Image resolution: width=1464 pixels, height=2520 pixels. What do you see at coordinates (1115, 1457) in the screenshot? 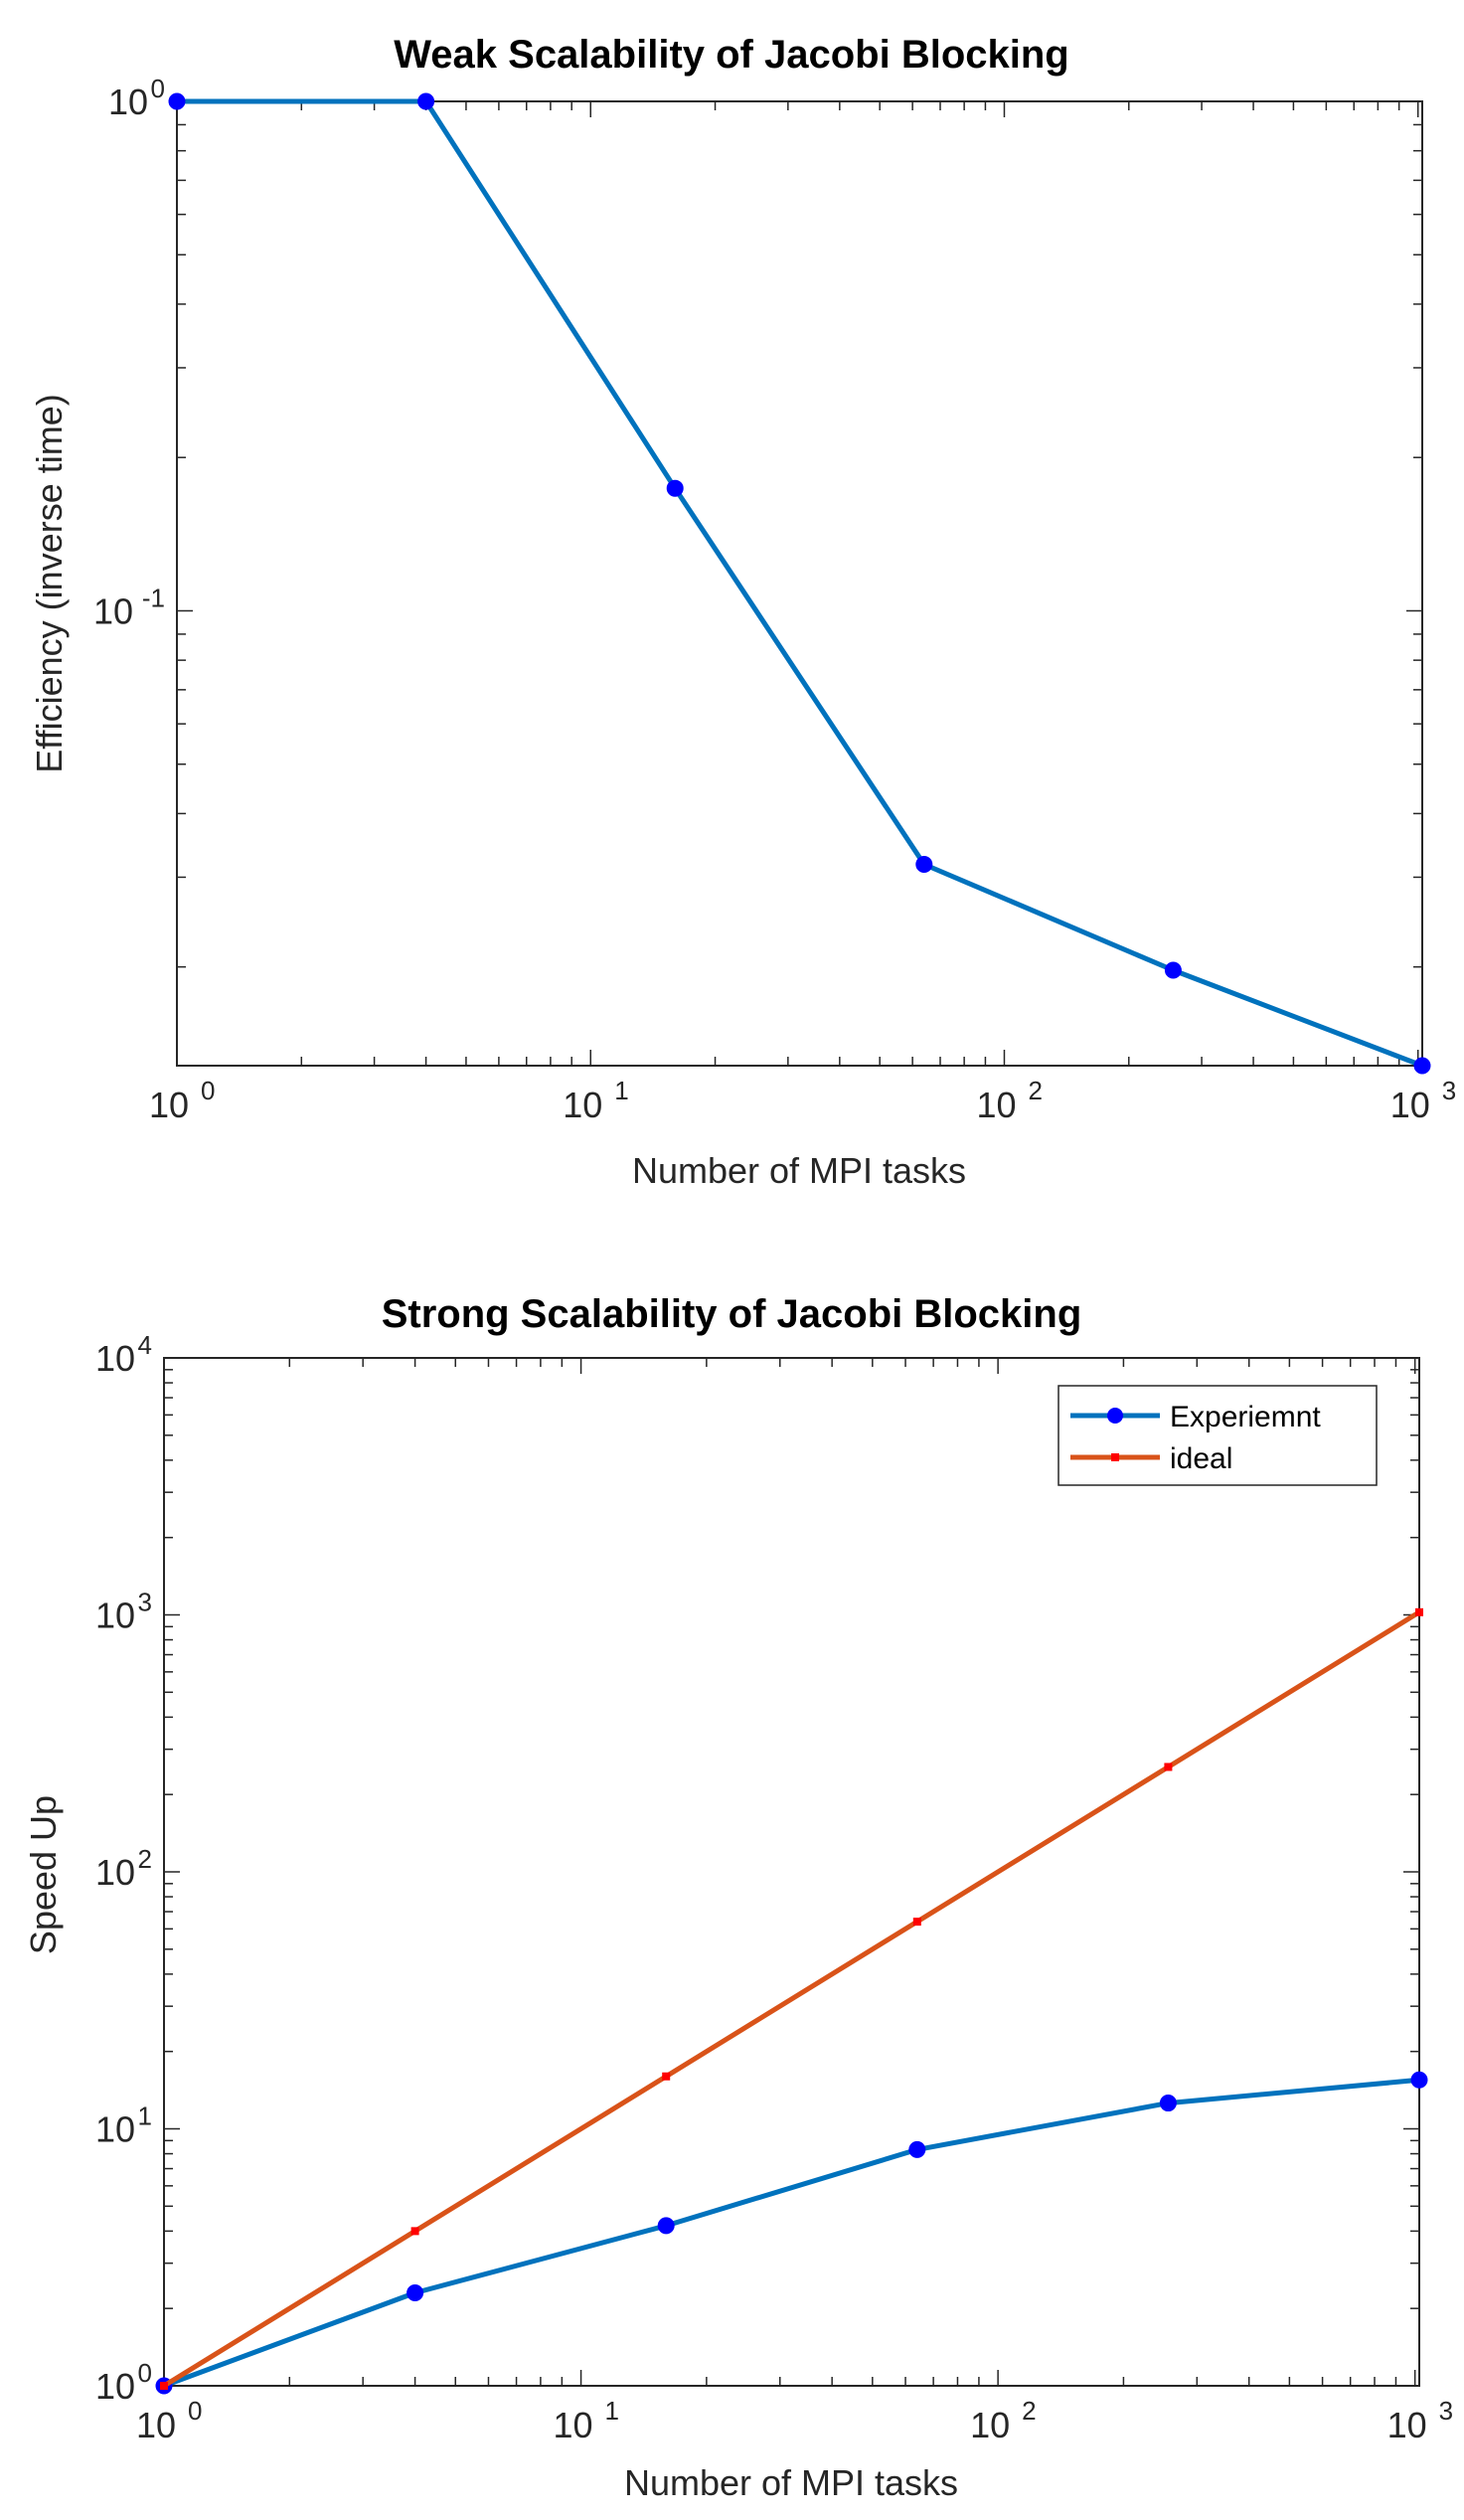
I see `legend-marker-ideal` at bounding box center [1115, 1457].